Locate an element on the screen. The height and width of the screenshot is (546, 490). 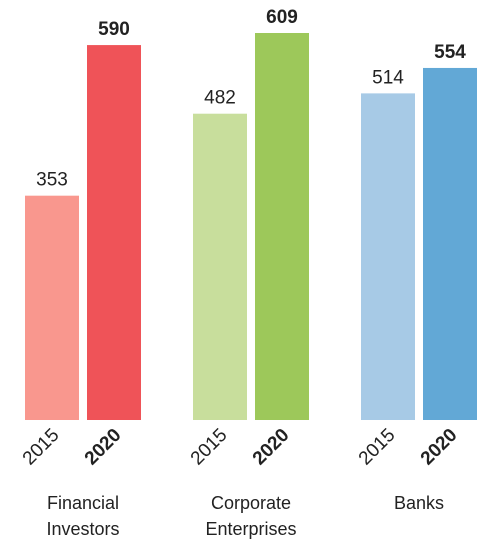
value-label: 482 is located at coordinates (220, 98).